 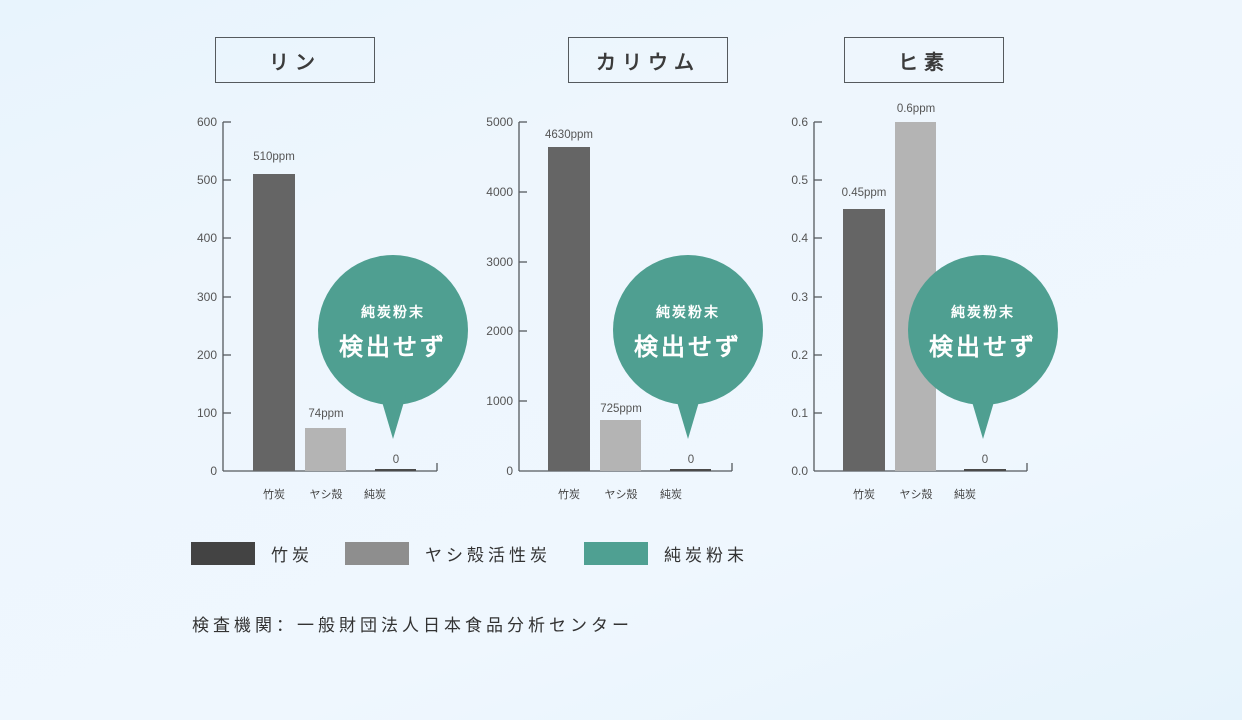 What do you see at coordinates (295, 60) in the screenshot?
I see `chart-title-phosphorus: リン` at bounding box center [295, 60].